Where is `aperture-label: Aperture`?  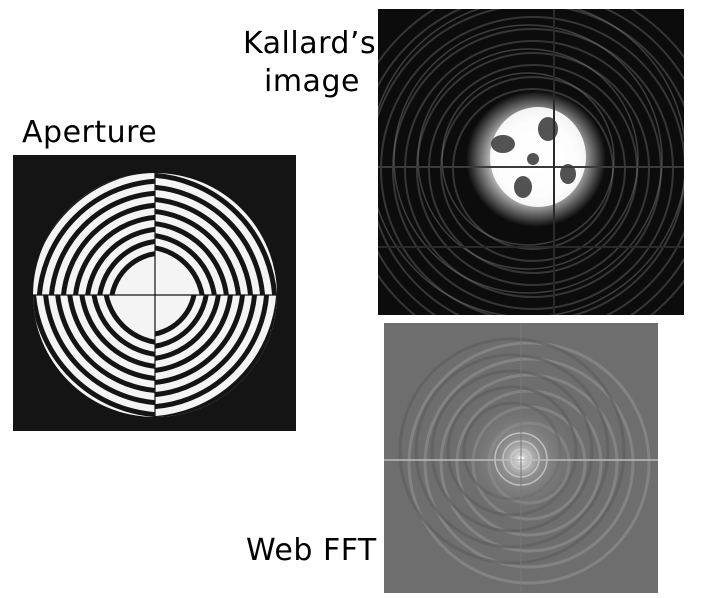
aperture-label: Aperture is located at coordinates (90, 132).